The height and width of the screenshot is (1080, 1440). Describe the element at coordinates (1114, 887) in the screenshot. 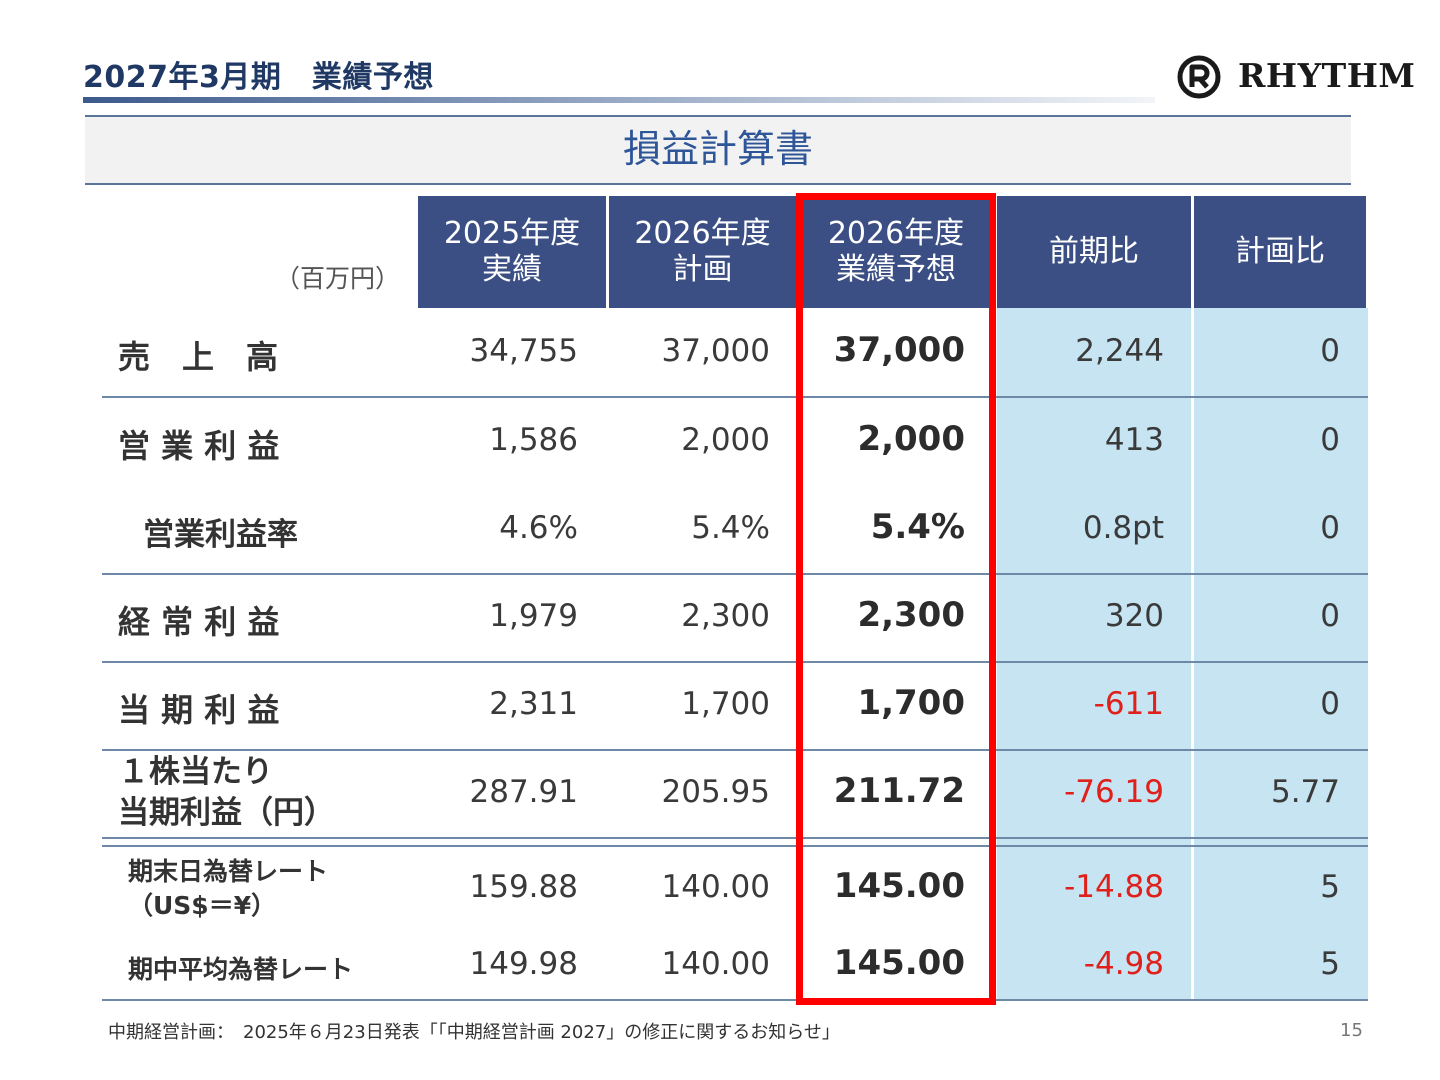

I see `cell-yoy: -14.88` at that location.